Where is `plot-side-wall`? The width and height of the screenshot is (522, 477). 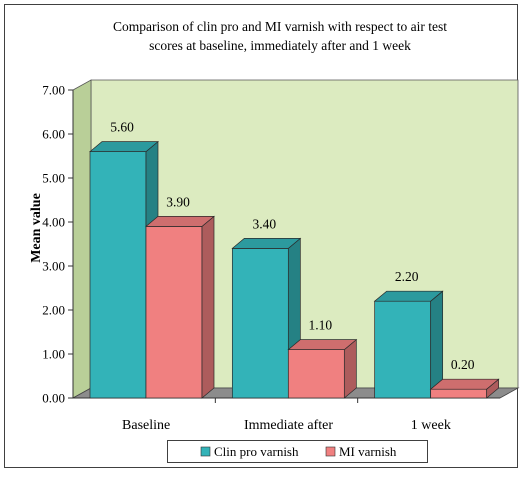
plot-side-wall is located at coordinates (82, 239).